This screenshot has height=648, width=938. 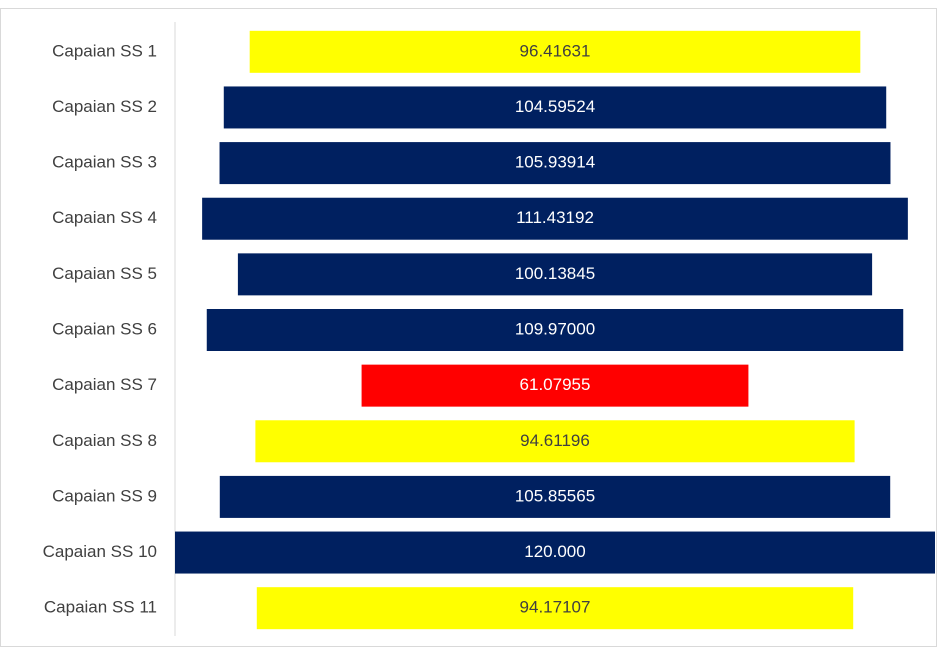 What do you see at coordinates (104, 217) in the screenshot?
I see `category-label: Capaian SS 4` at bounding box center [104, 217].